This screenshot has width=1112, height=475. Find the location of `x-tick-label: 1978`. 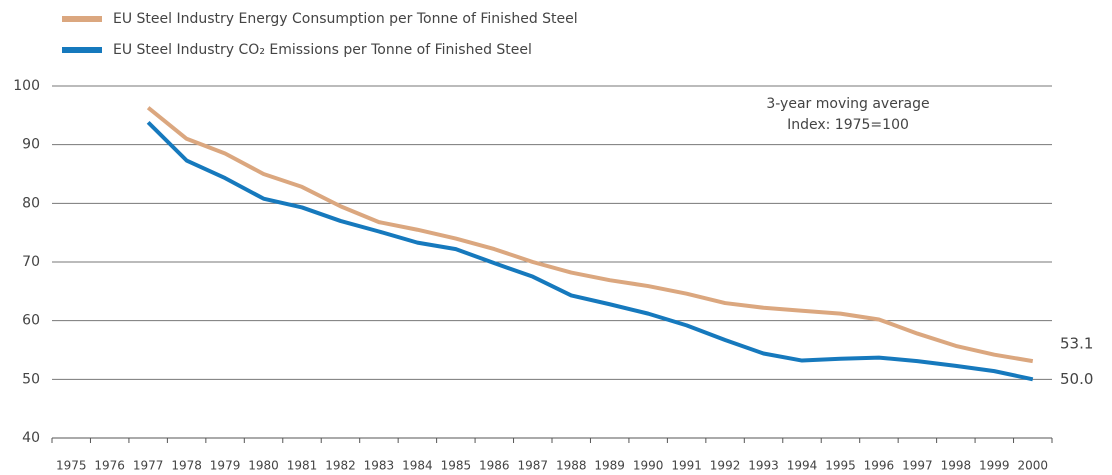

x-tick-label: 1978 is located at coordinates (186, 466).